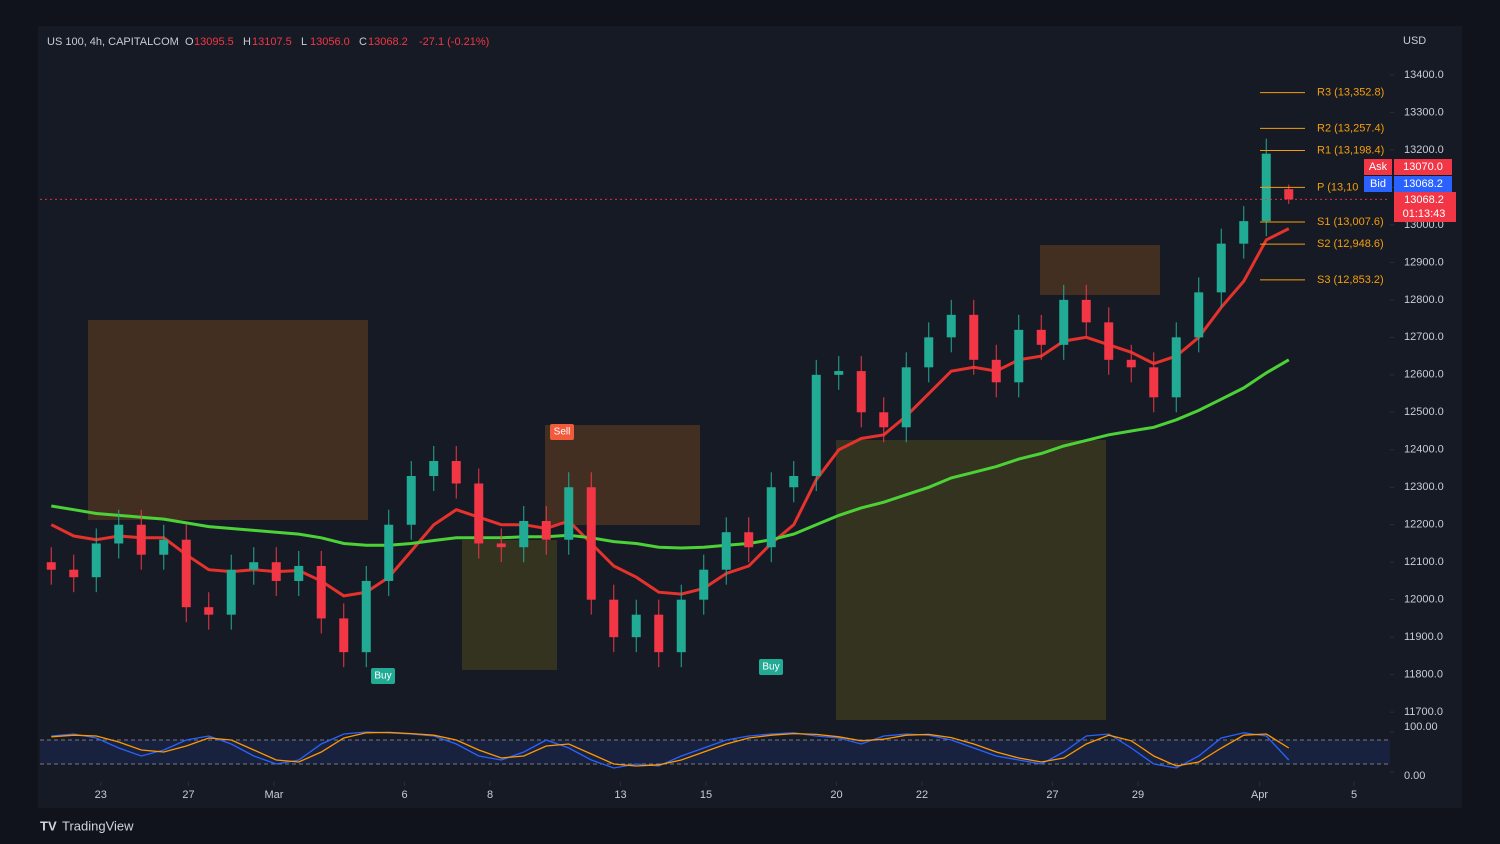  What do you see at coordinates (1424, 214) in the screenshot?
I see `tag-countdown: 01:13:43` at bounding box center [1424, 214].